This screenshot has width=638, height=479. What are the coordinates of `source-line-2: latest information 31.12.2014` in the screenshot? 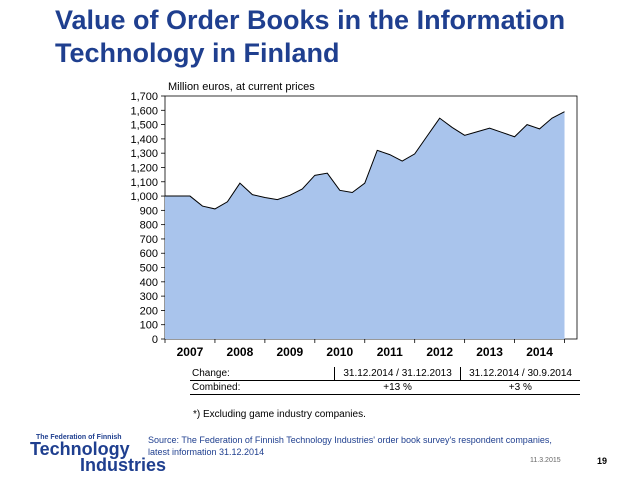 It's located at (206, 452).